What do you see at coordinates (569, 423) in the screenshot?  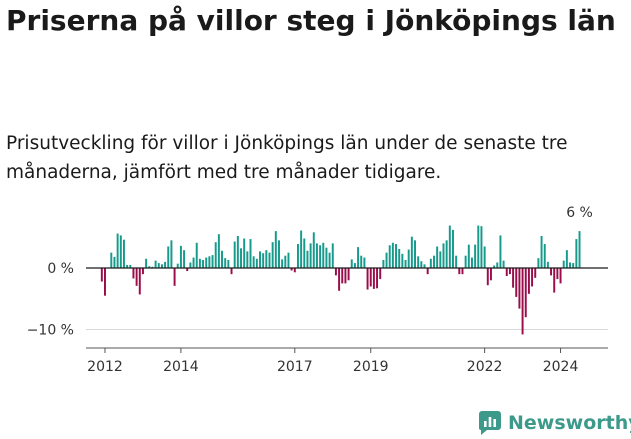 I see `brand-name: Newsworthy` at bounding box center [569, 423].